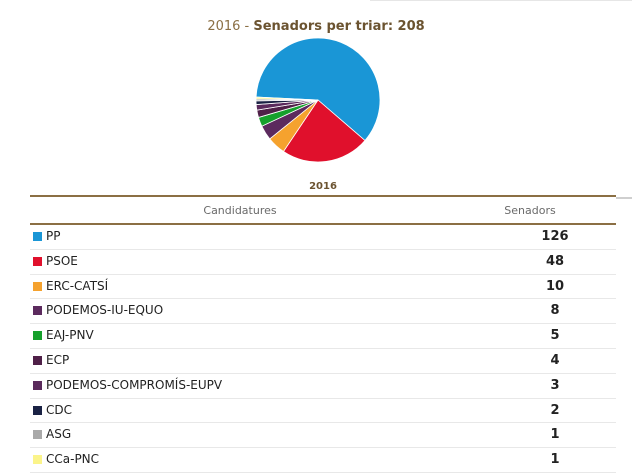 The width and height of the screenshot is (632, 473). What do you see at coordinates (555, 360) in the screenshot?
I see `seat-count: 4` at bounding box center [555, 360].